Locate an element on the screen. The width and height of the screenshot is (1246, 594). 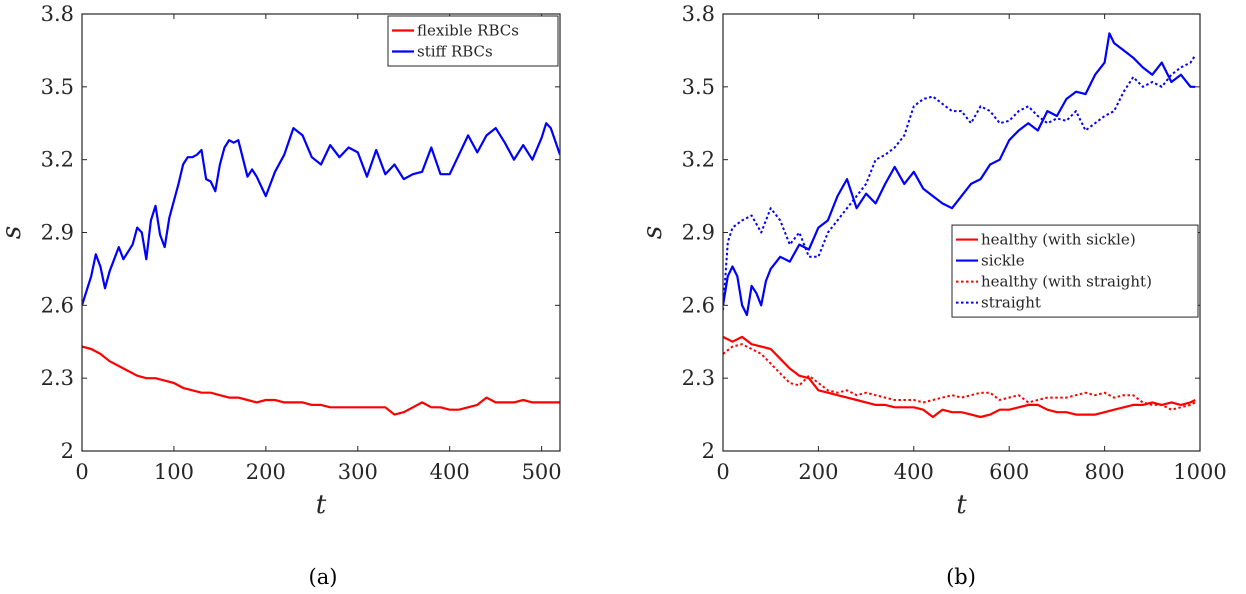
legend-entry: flexible RBCs is located at coordinates (468, 31).